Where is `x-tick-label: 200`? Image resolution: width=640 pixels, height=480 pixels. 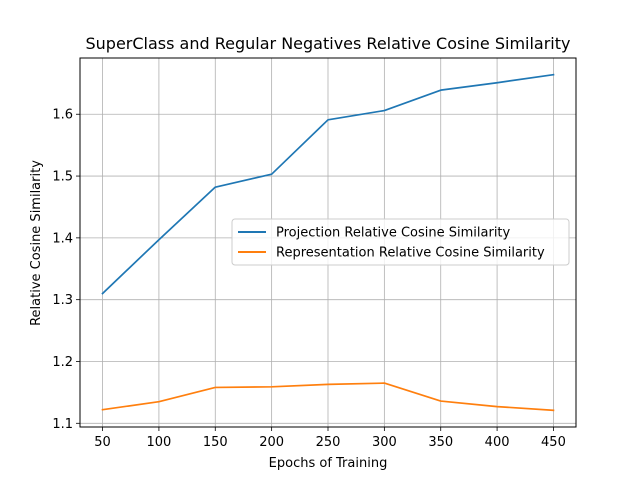 x-tick-label: 200 is located at coordinates (271, 442).